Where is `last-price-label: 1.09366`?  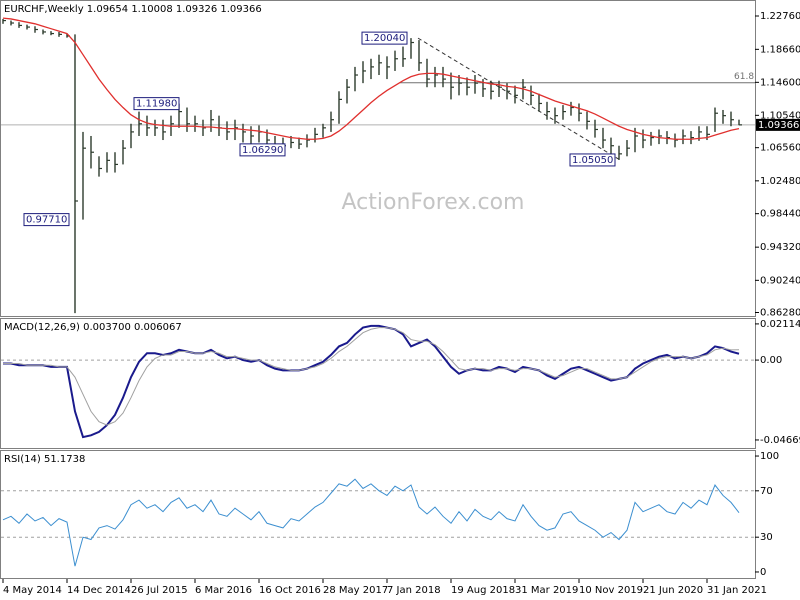 last-price-label: 1.09366 is located at coordinates (778, 125).